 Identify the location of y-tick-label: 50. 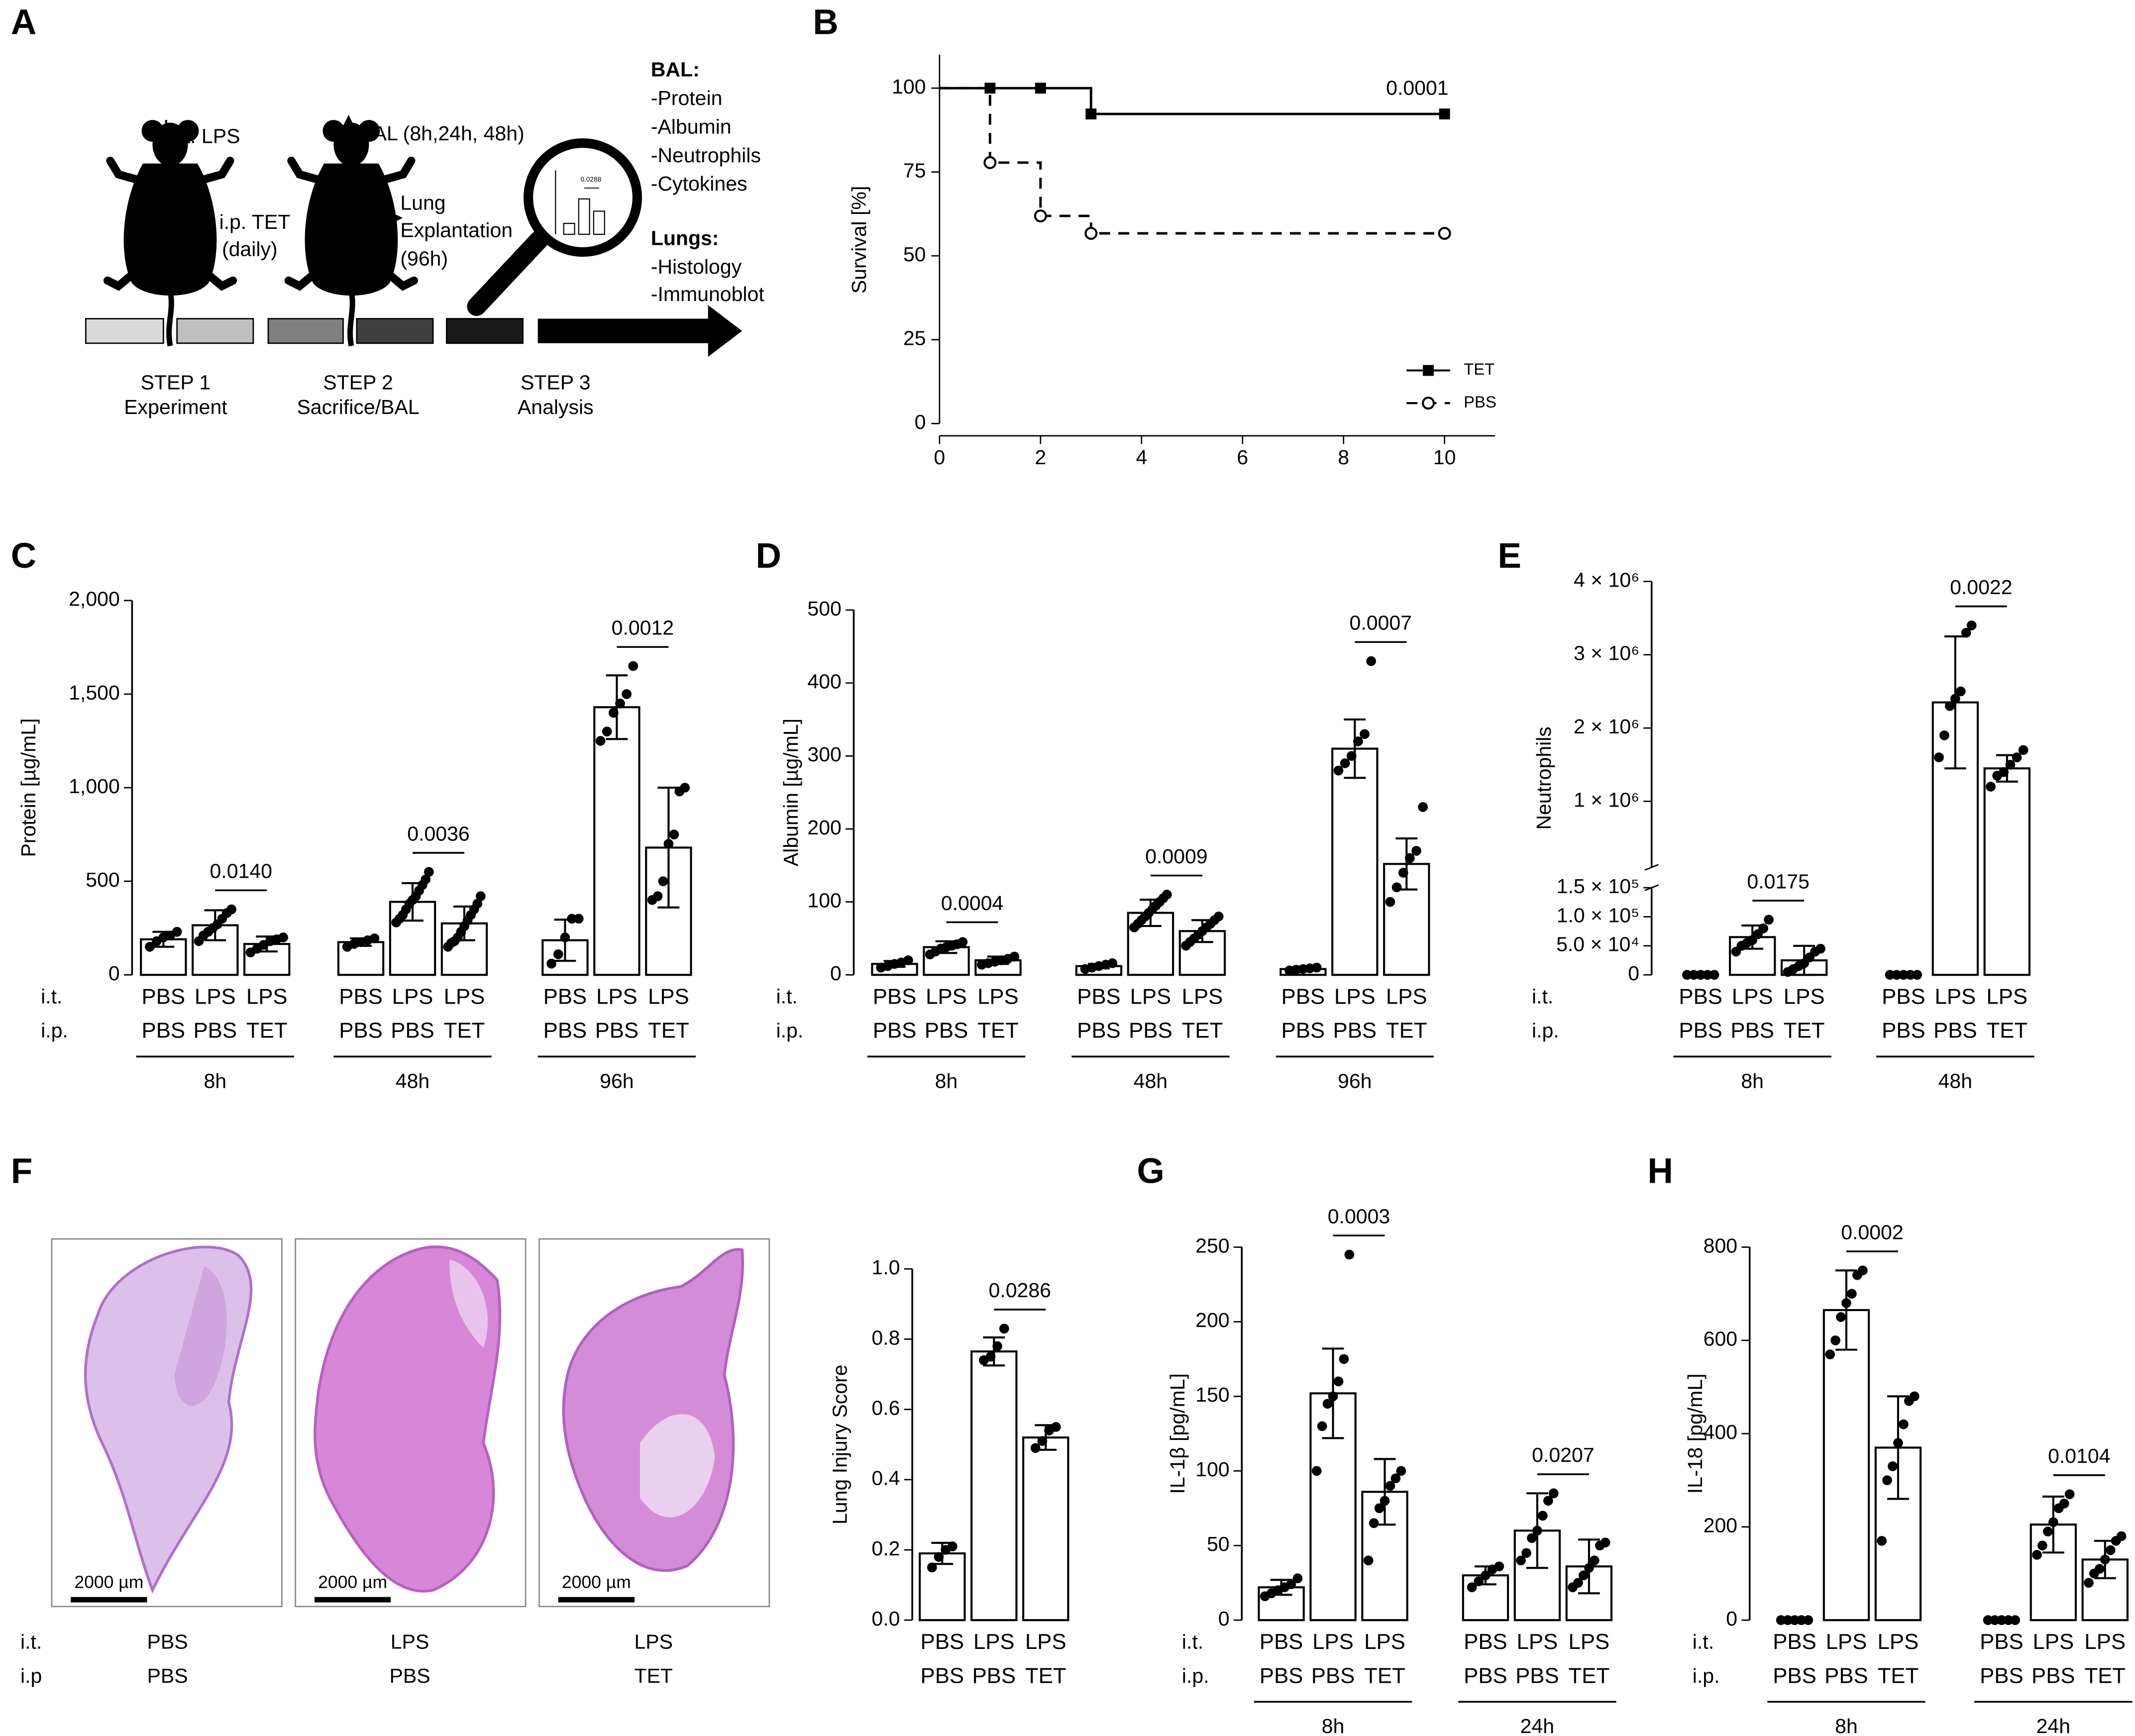
(914, 254).